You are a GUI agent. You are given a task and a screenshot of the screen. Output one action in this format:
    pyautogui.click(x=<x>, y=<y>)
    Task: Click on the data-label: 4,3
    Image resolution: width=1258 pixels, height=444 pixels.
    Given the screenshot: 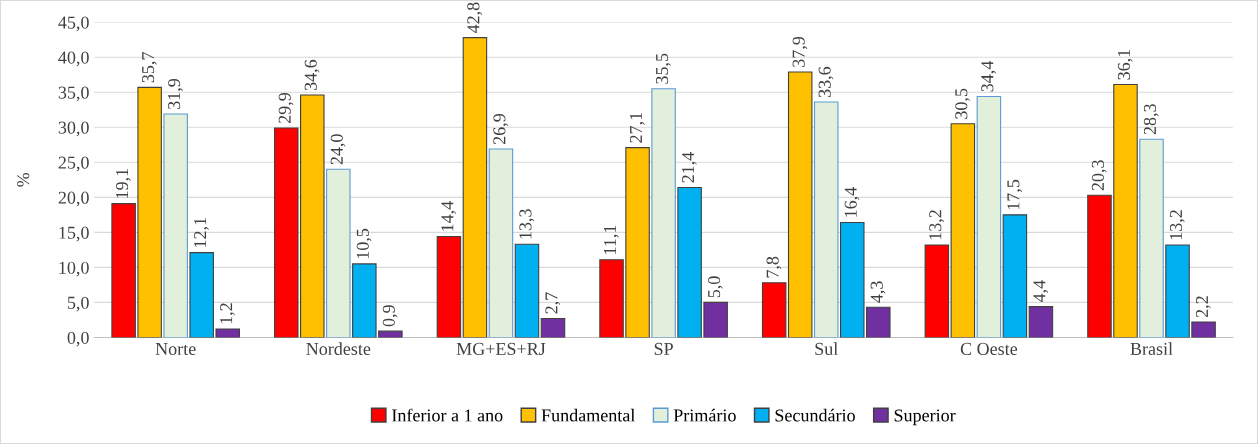 What is the action you would take?
    pyautogui.click(x=878, y=292)
    